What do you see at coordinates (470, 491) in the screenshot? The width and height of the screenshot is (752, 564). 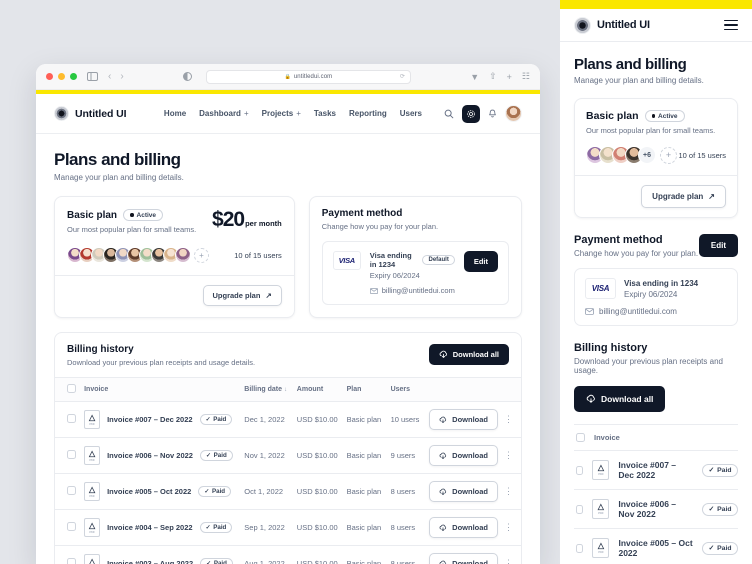 I see `download-label: Download` at bounding box center [470, 491].